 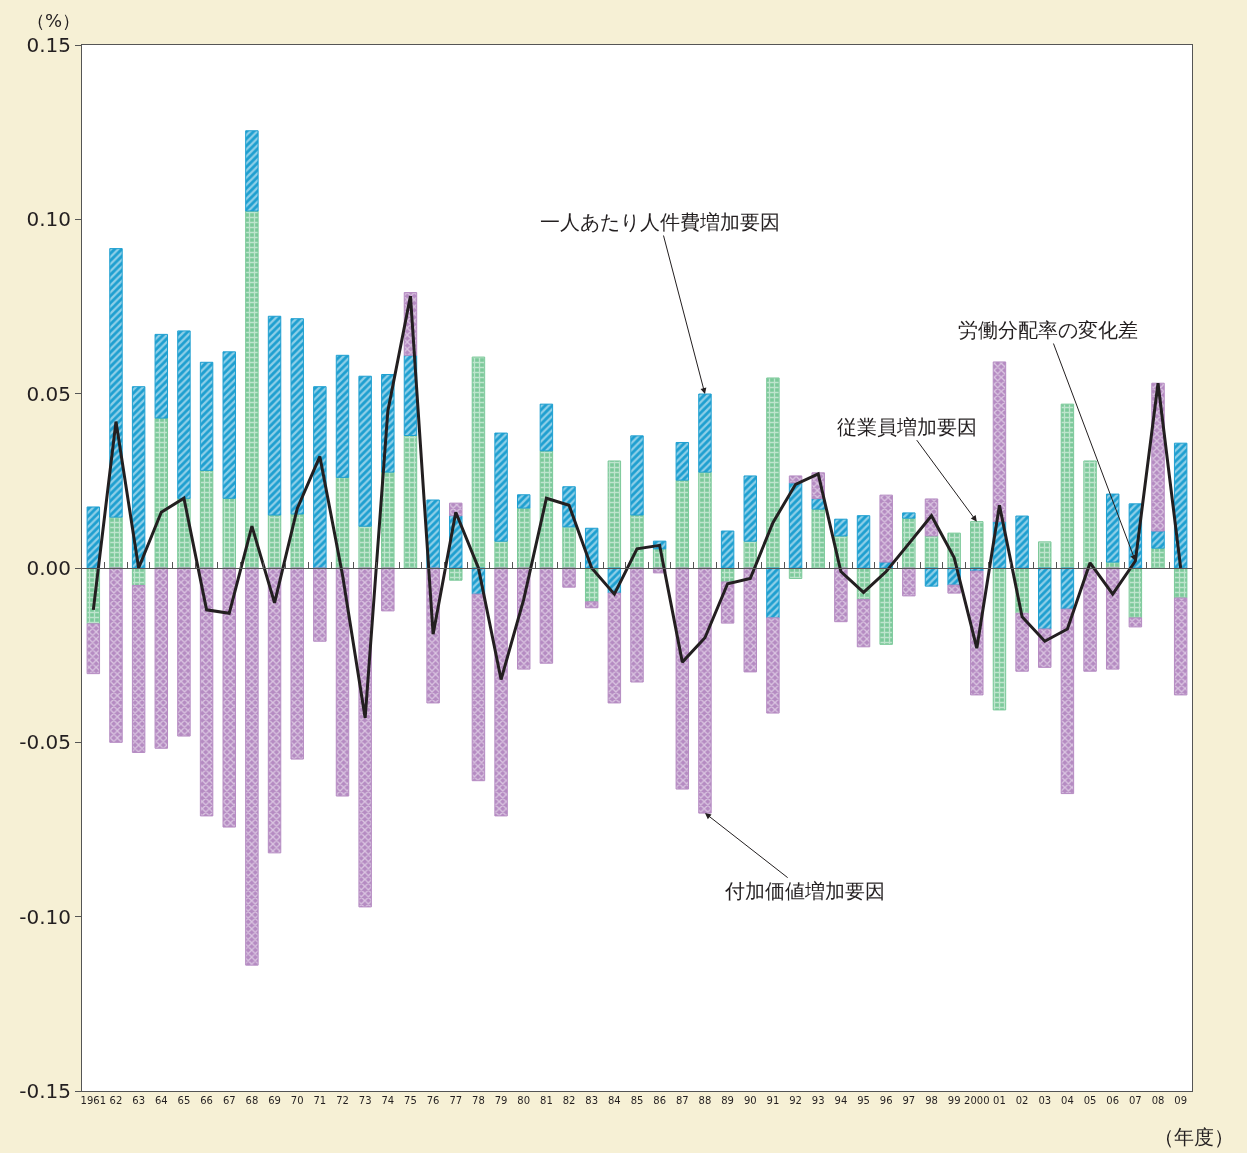 What do you see at coordinates (342, 1100) in the screenshot?
I see `x-tick-label: 72` at bounding box center [342, 1100].